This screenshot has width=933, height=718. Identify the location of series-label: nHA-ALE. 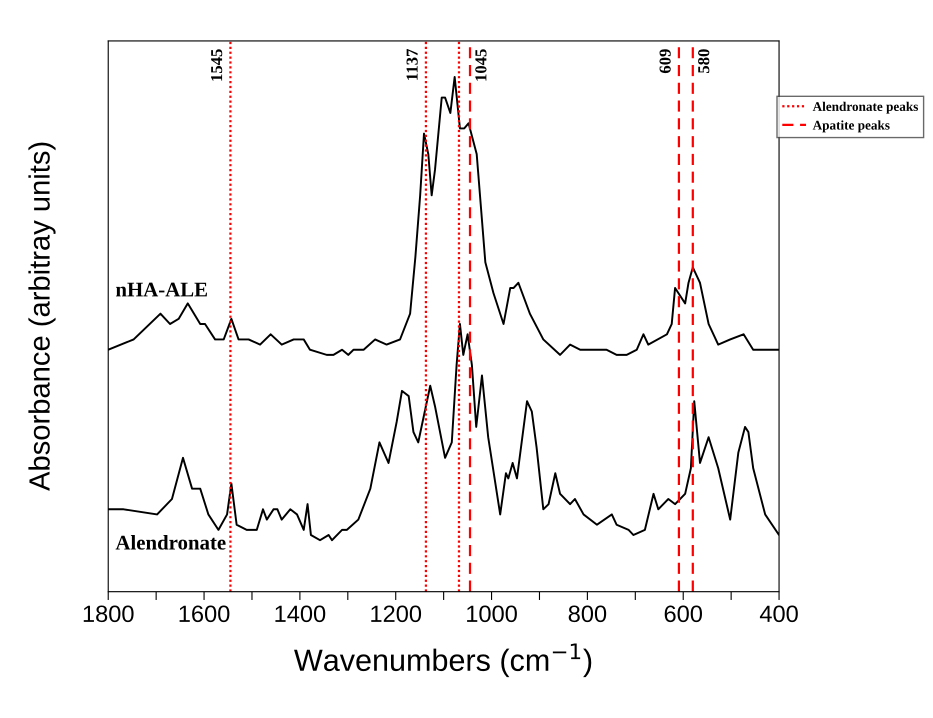
(161, 289).